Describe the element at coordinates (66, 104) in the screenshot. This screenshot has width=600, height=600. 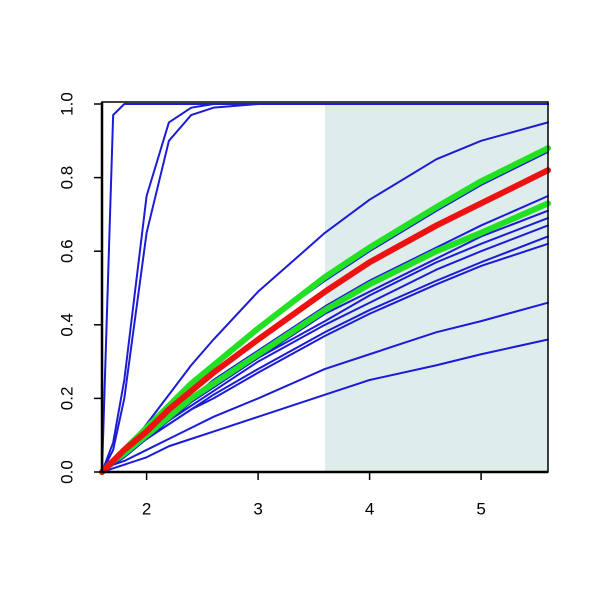
I see `y-tick-label: 1.0` at that location.